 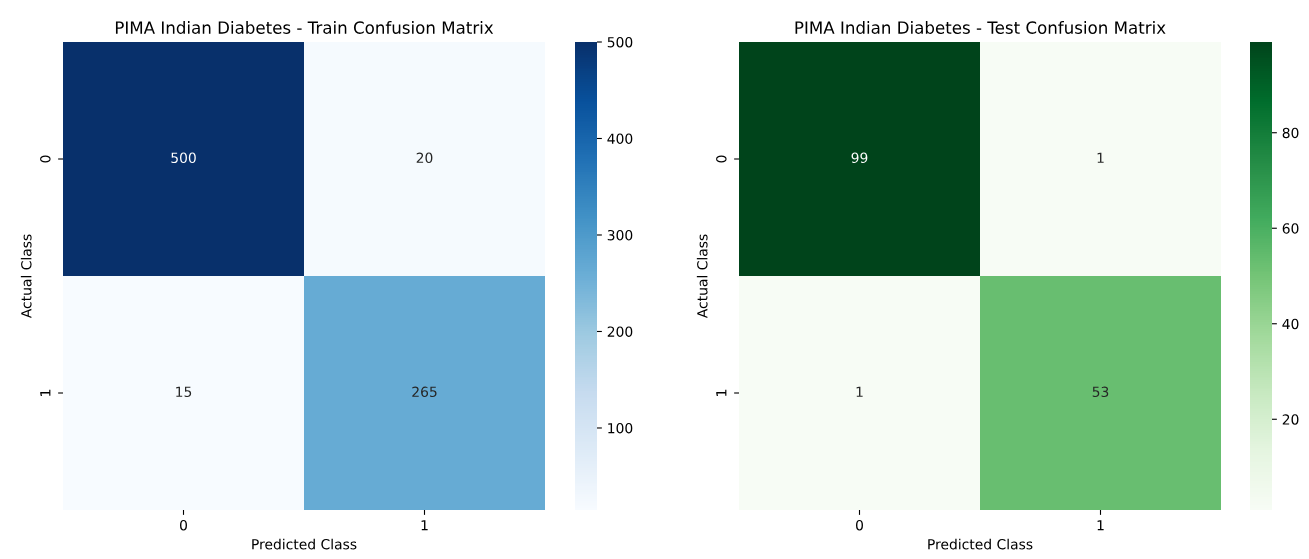 I want to click on color-bar-label: 300, so click(x=620, y=235).